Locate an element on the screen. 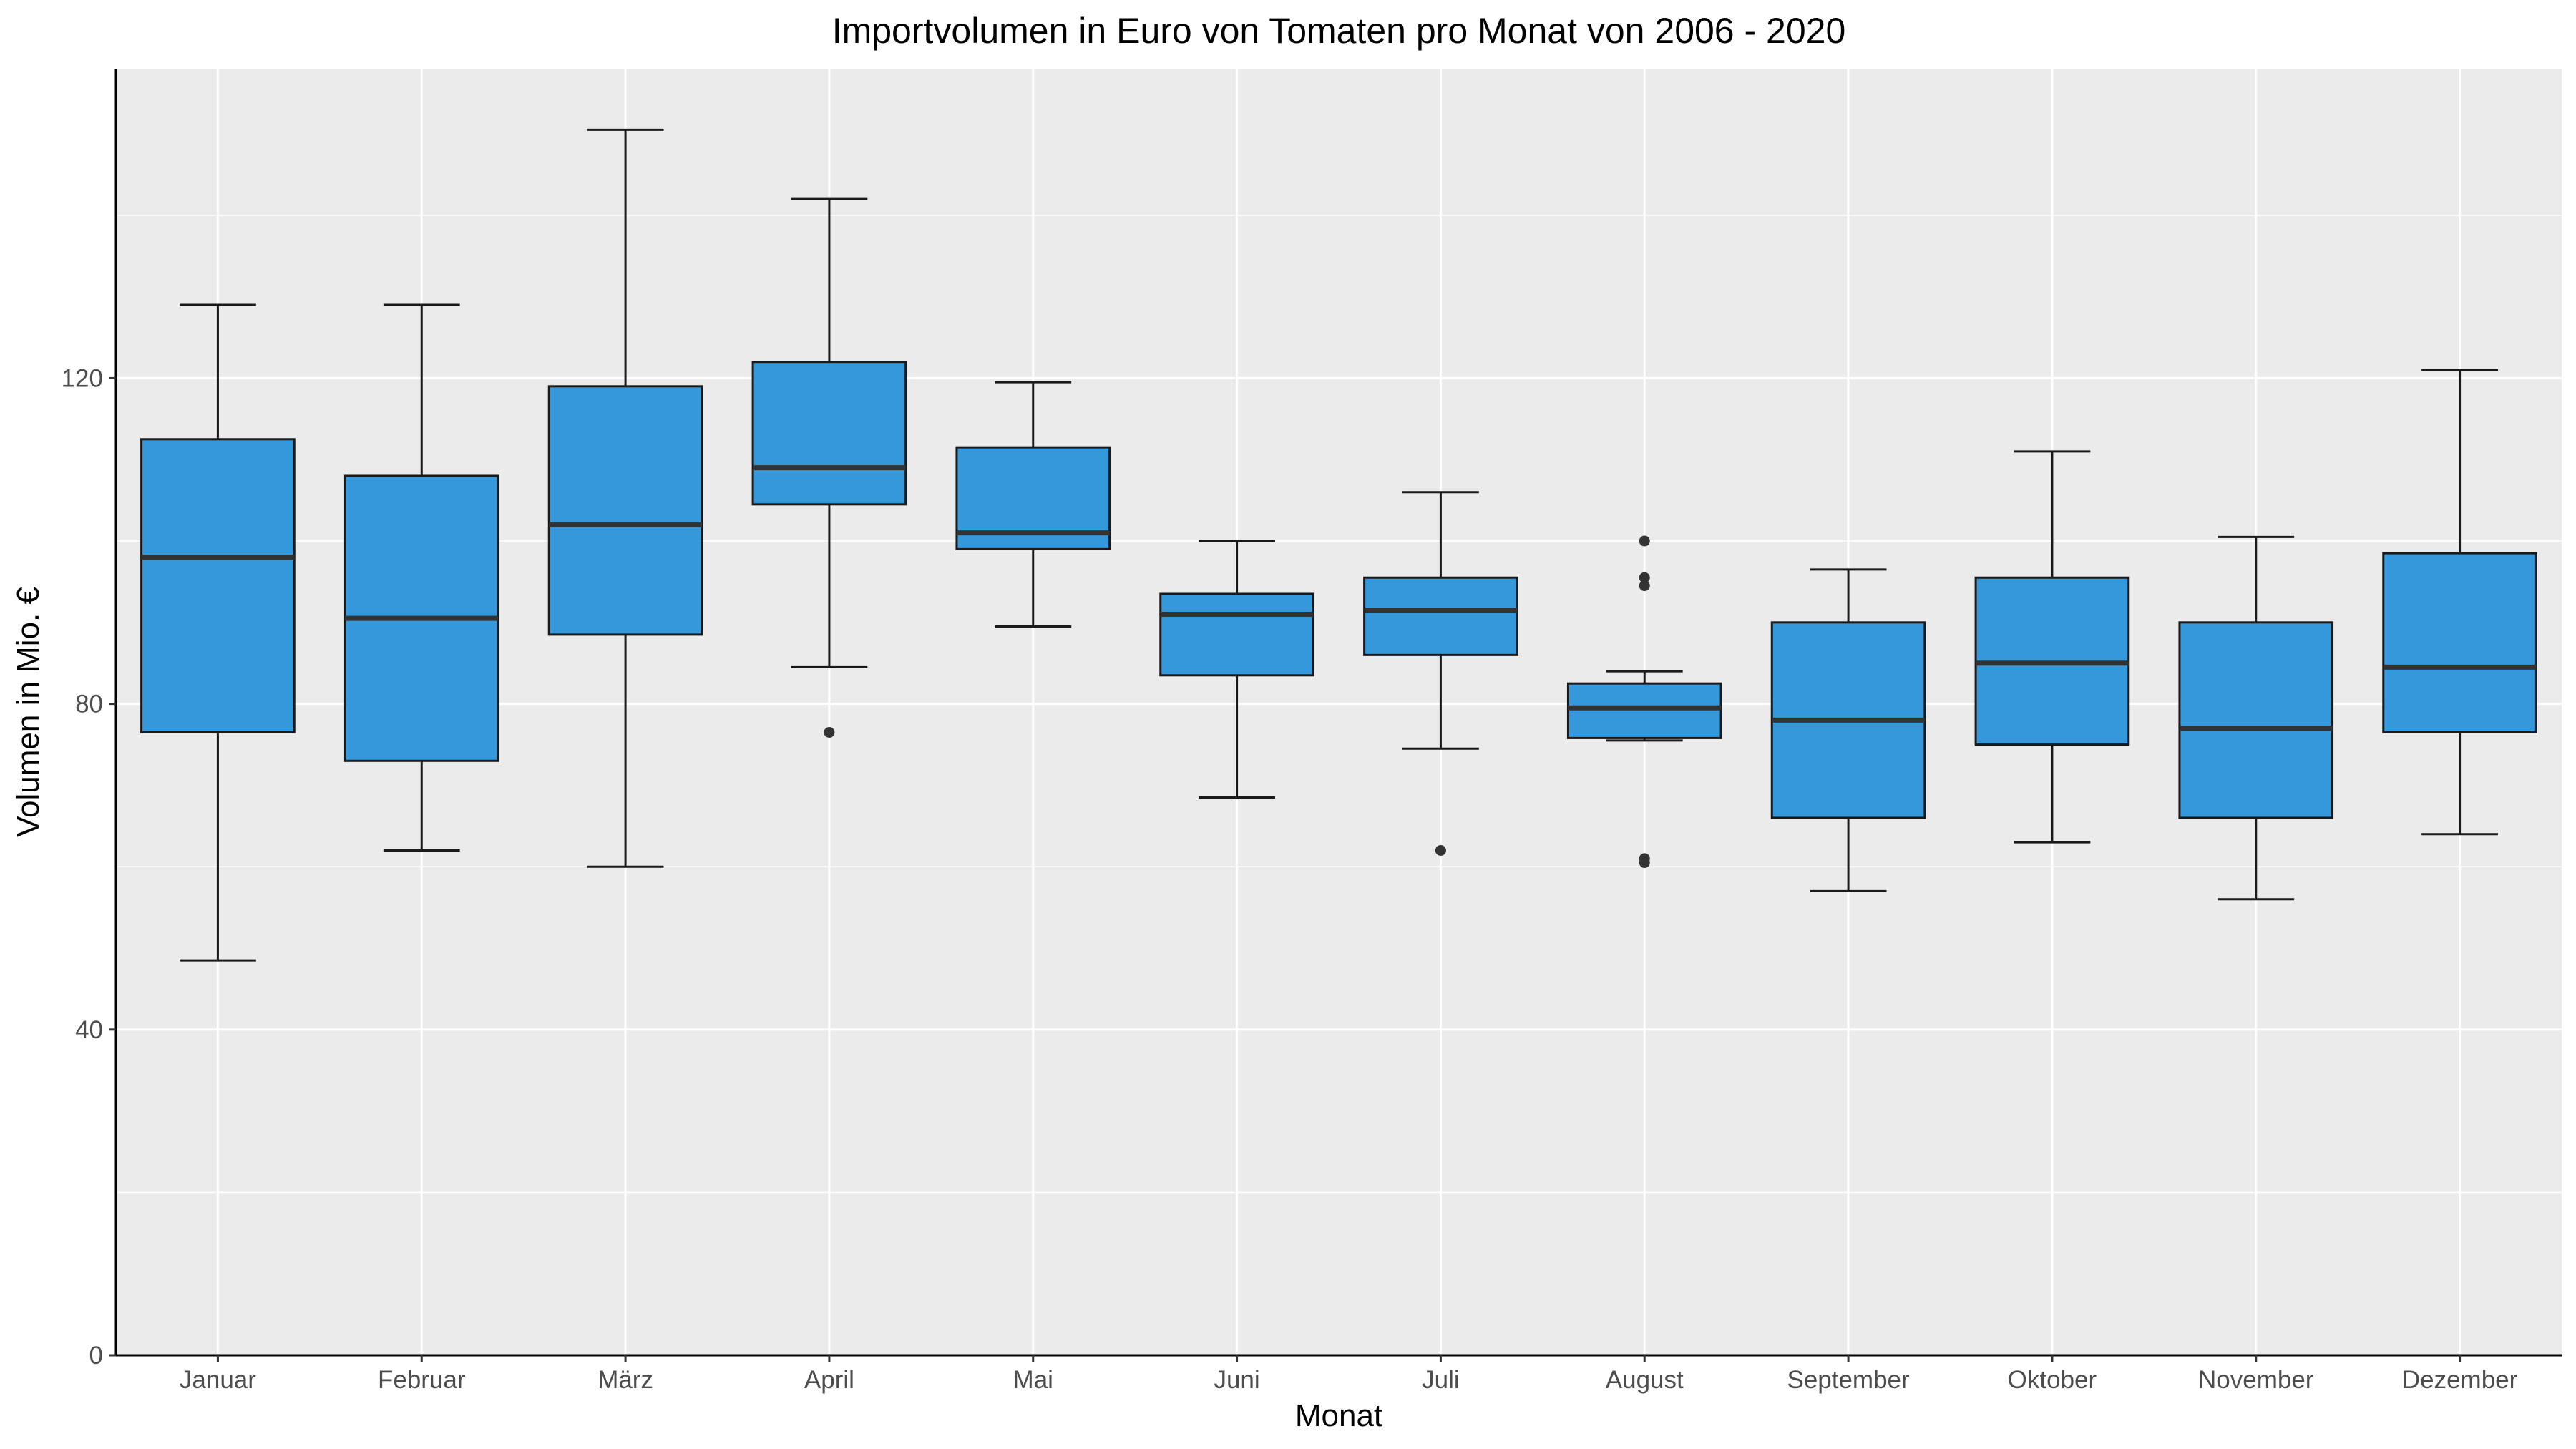 Image resolution: width=2576 pixels, height=1449 pixels. x-tick-label: Oktober is located at coordinates (2052, 1380).